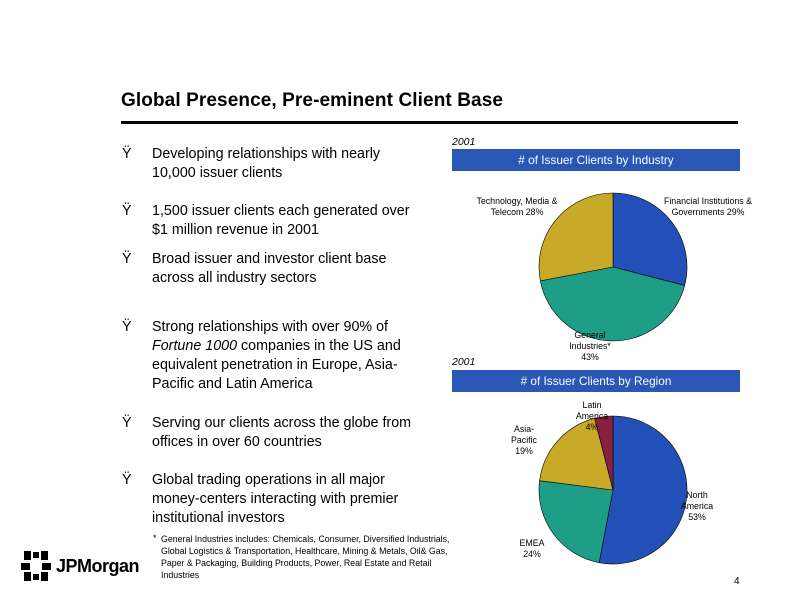 The width and height of the screenshot is (792, 612). What do you see at coordinates (464, 142) in the screenshot?
I see `industry-chart-year: 2001` at bounding box center [464, 142].